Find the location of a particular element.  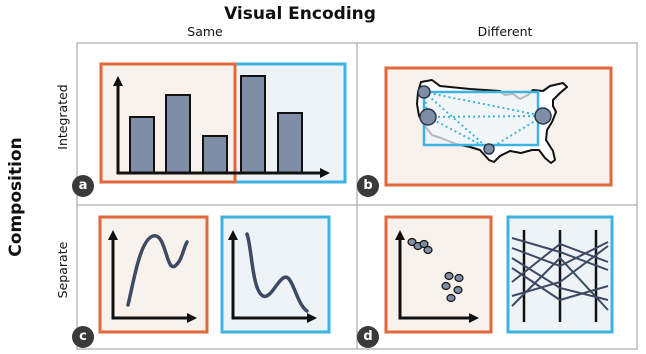

panel-a-axes is located at coordinates (219, 128).